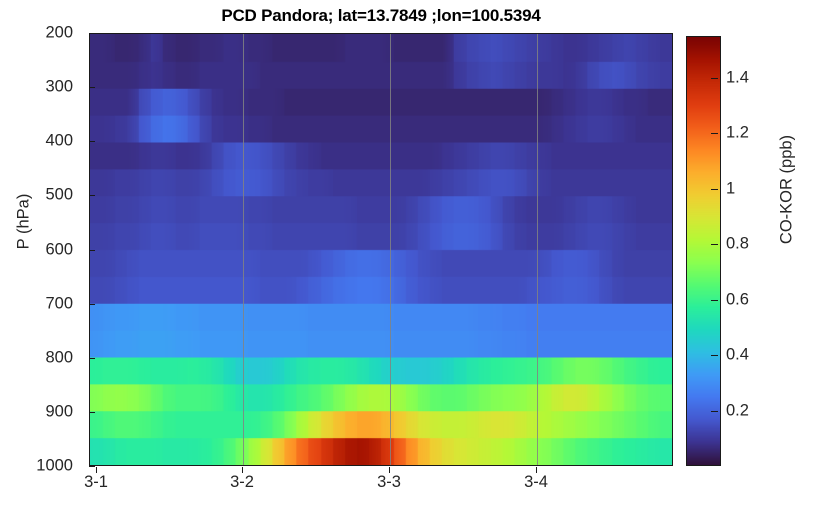 This screenshot has height=521, width=833. I want to click on colorbar-title: CO-KOR (ppb), so click(786, 189).